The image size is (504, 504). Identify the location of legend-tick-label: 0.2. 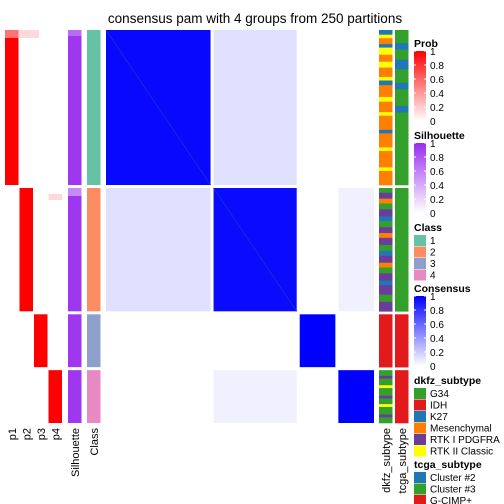
(437, 353).